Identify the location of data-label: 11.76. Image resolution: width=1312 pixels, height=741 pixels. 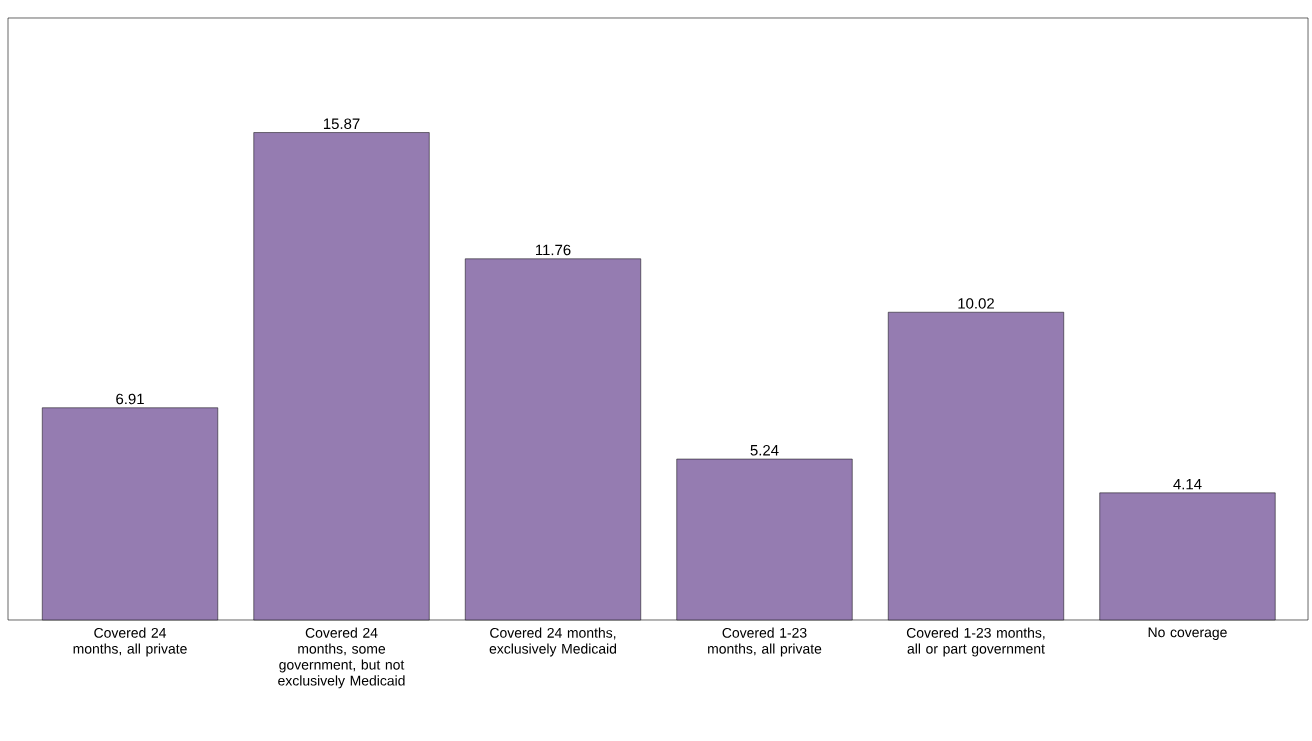
(553, 250).